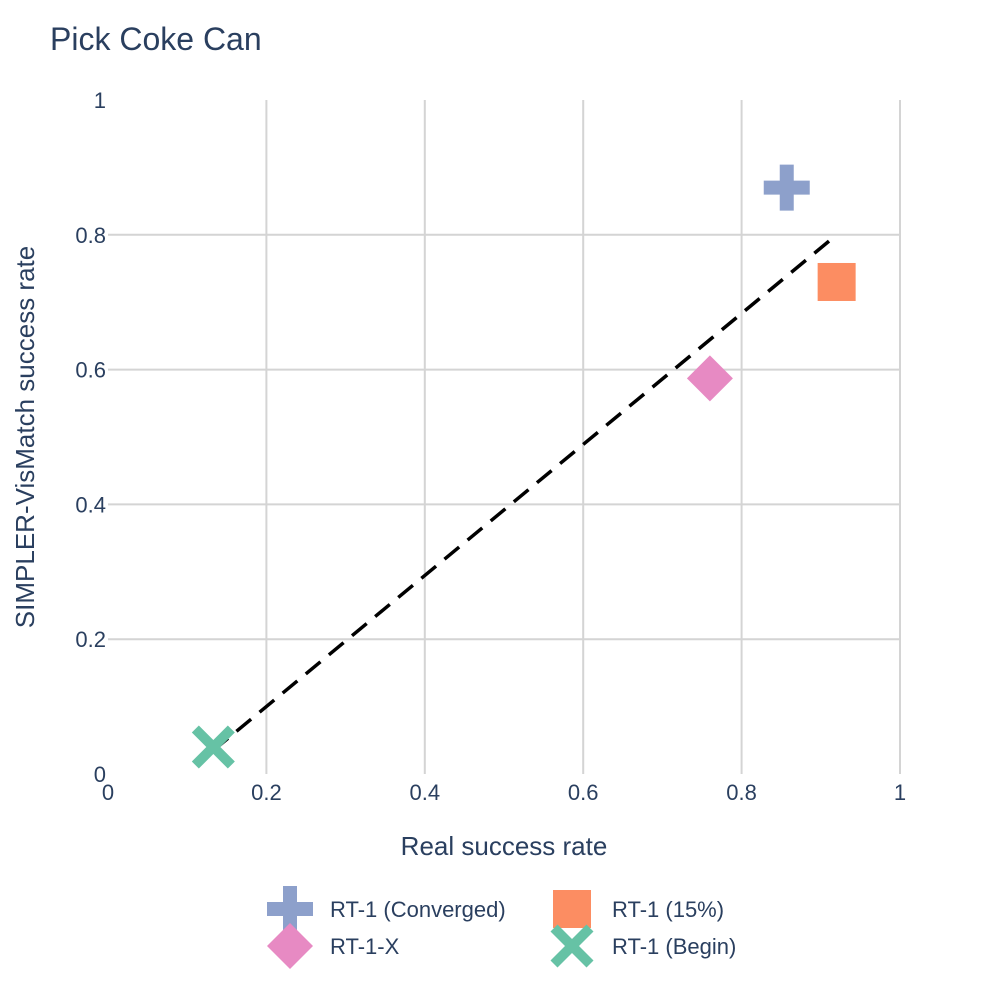  I want to click on y-axis-title: SIMPLER-VisMatch success rate, so click(25, 437).